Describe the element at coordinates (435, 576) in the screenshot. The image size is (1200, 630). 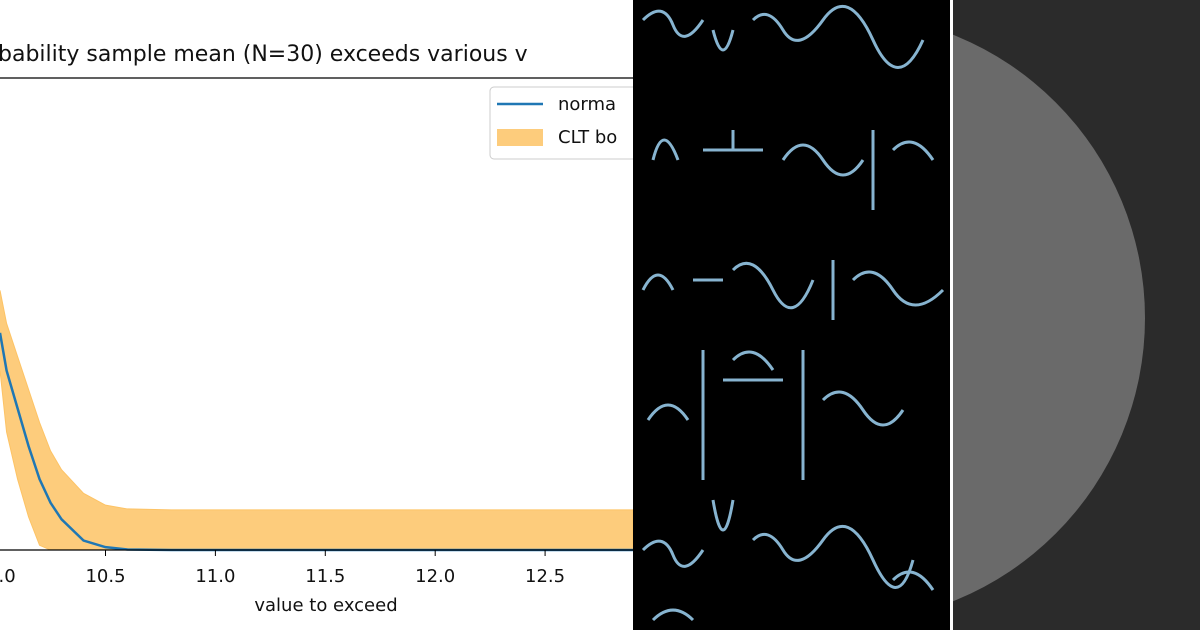
I see `x-tick-label: 12.0` at that location.